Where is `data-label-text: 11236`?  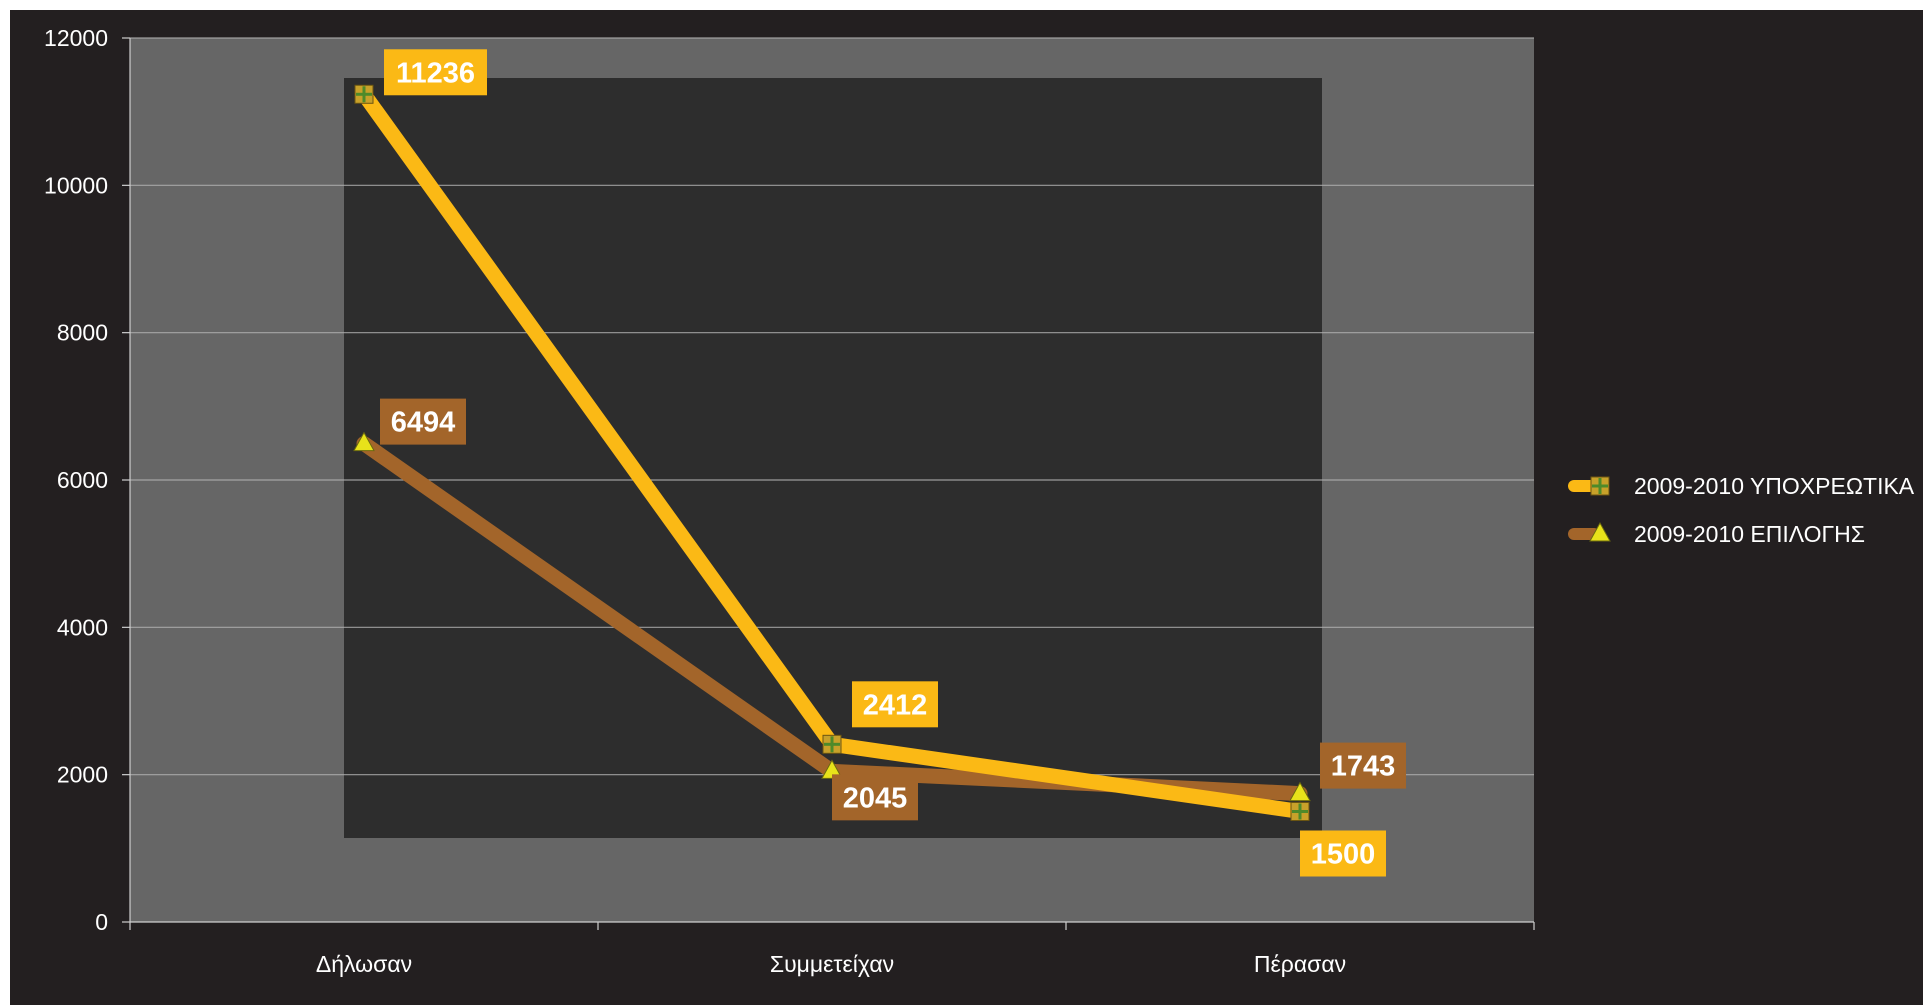 data-label-text: 11236 is located at coordinates (435, 73).